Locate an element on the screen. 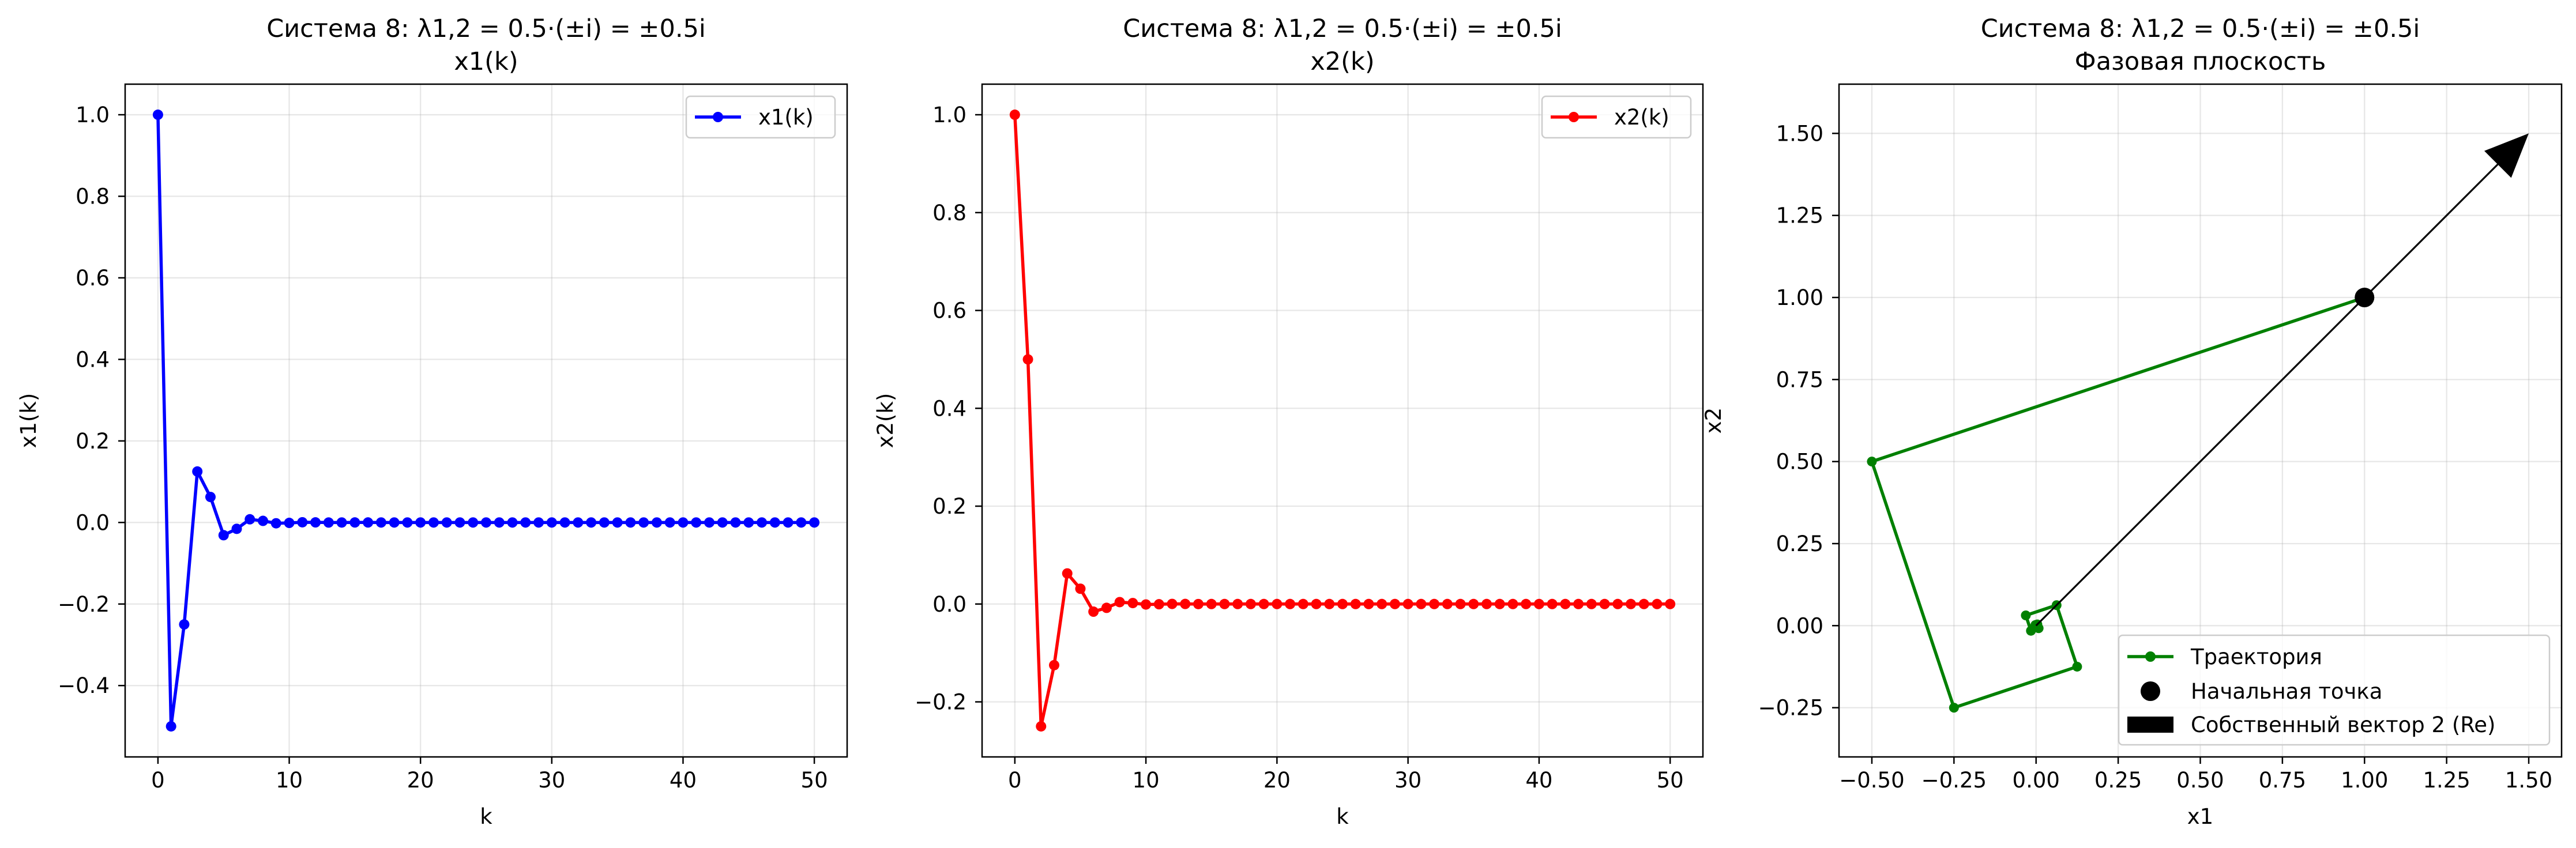 This screenshot has width=2576, height=848. chart-subtitle: x1(k) is located at coordinates (486, 62).